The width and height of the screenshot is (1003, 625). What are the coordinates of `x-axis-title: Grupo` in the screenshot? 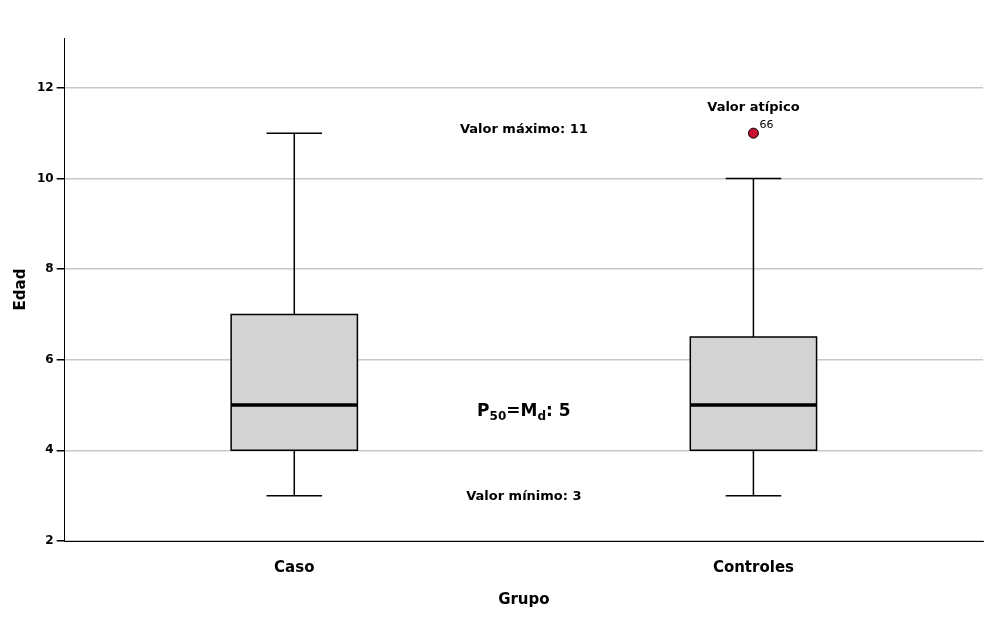 It's located at (524, 598).